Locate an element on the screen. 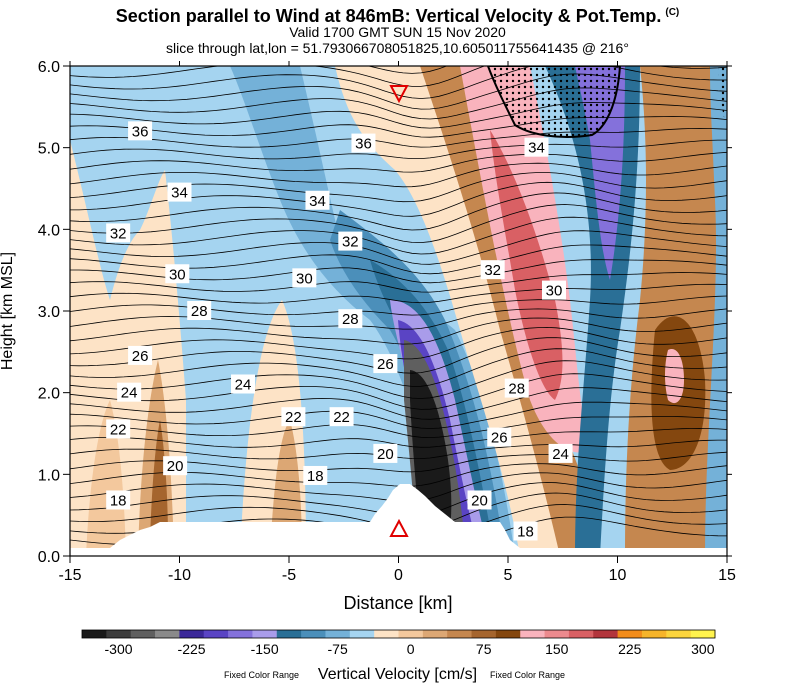 This screenshot has width=795, height=700. y-tick-label: 0.0 is located at coordinates (49, 557).